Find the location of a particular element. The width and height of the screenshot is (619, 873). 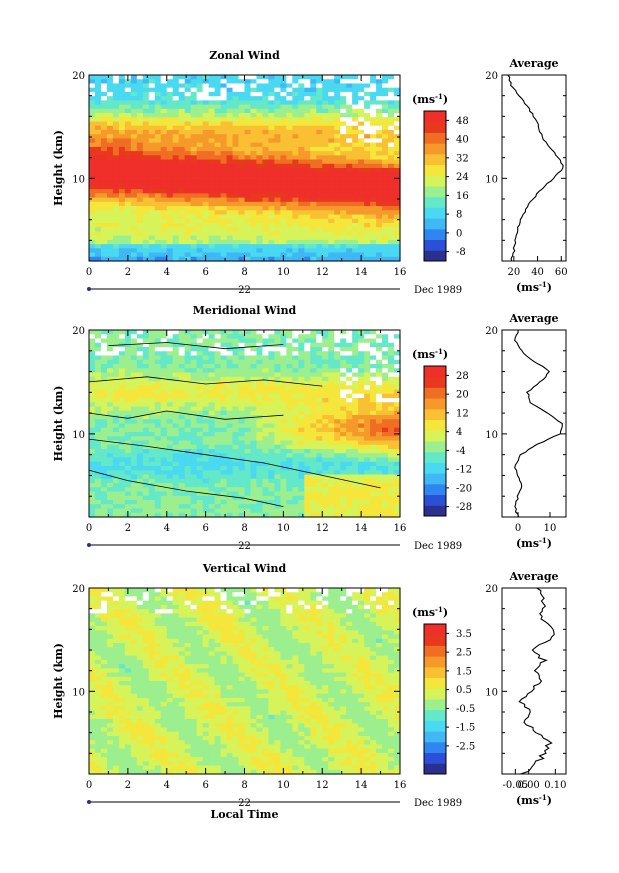

x-tick-label: 16 is located at coordinates (400, 528).